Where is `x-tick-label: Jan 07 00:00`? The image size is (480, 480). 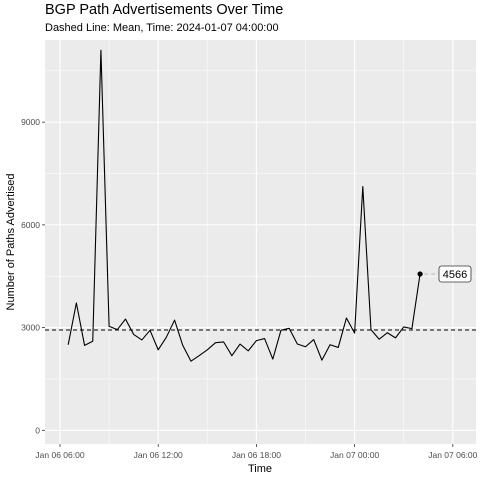 x-tick-label: Jan 07 00:00 is located at coordinates (354, 455).